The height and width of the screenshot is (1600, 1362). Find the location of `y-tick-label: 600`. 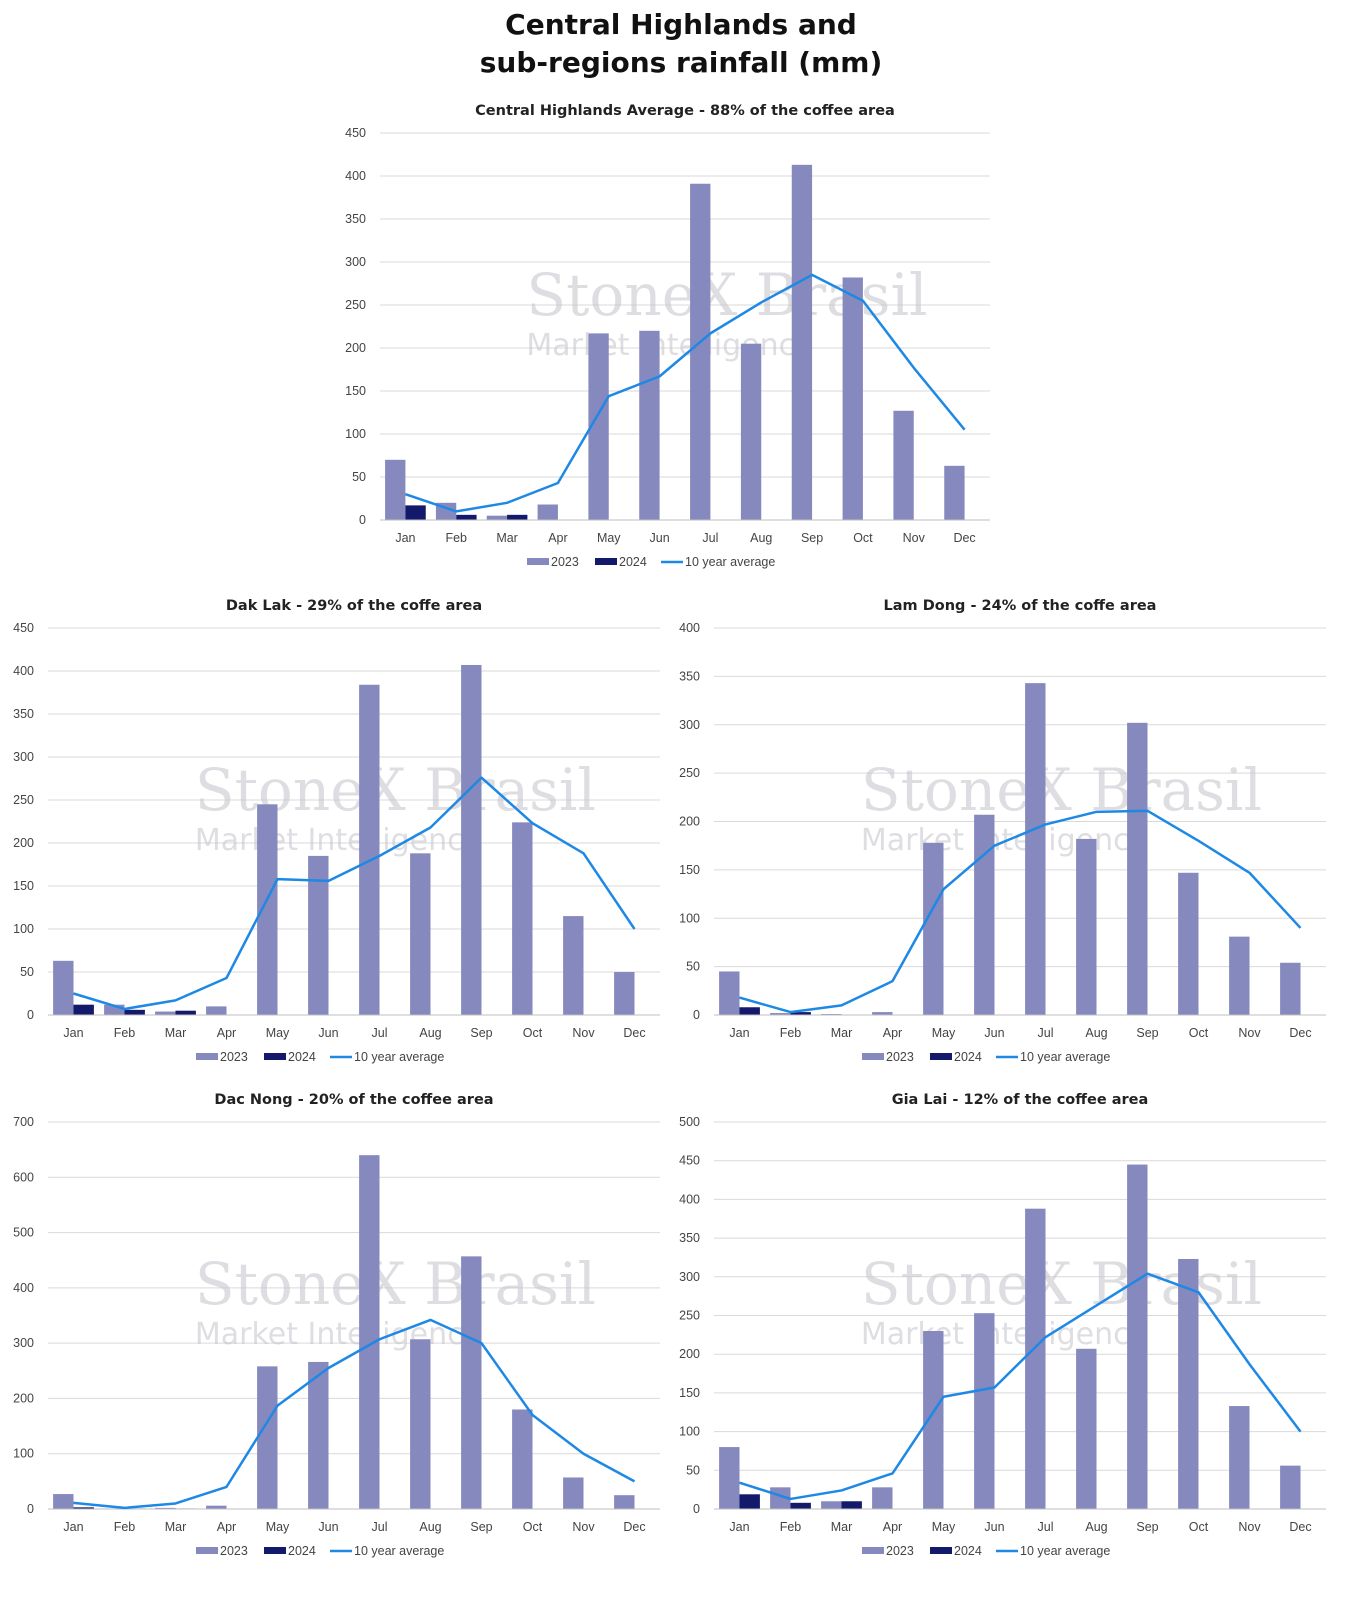

y-tick-label: 600 is located at coordinates (23, 1177).